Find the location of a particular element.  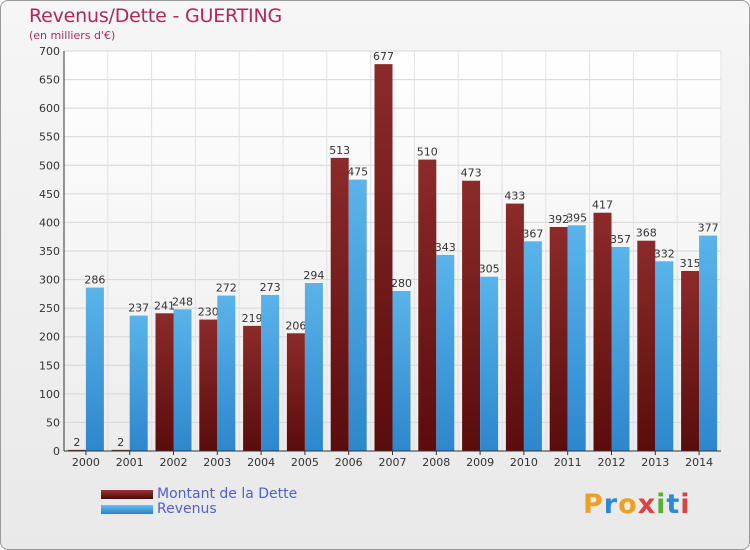

x-tick-label: 2007 is located at coordinates (393, 462).